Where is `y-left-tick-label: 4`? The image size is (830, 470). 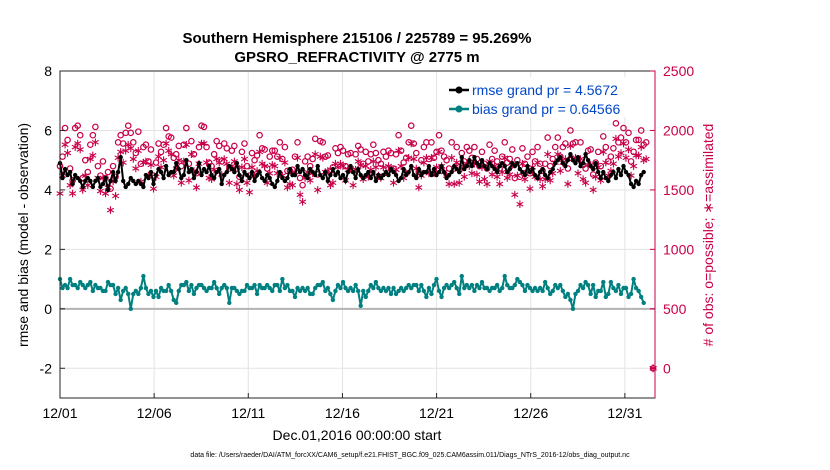
y-left-tick-label: 4 is located at coordinates (48, 190).